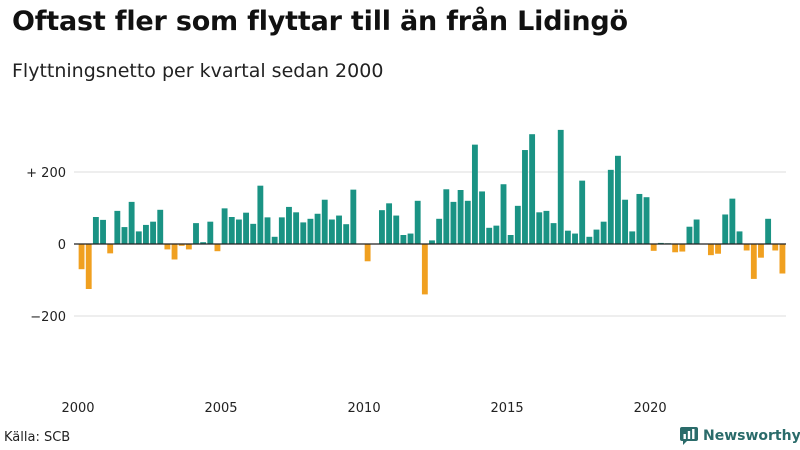 Image resolution: width=800 pixels, height=450 pixels. Describe the element at coordinates (650, 408) in the screenshot. I see `x-tick-label: 2020` at that location.